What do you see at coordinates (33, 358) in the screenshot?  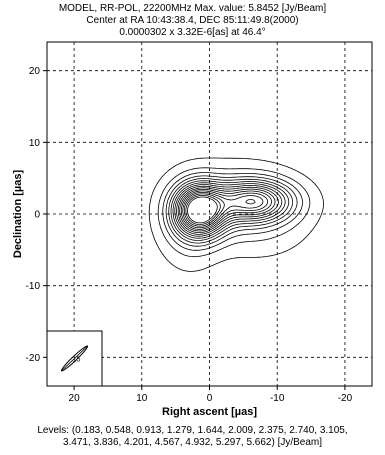 I see `y-tick-label: -20` at bounding box center [33, 358].